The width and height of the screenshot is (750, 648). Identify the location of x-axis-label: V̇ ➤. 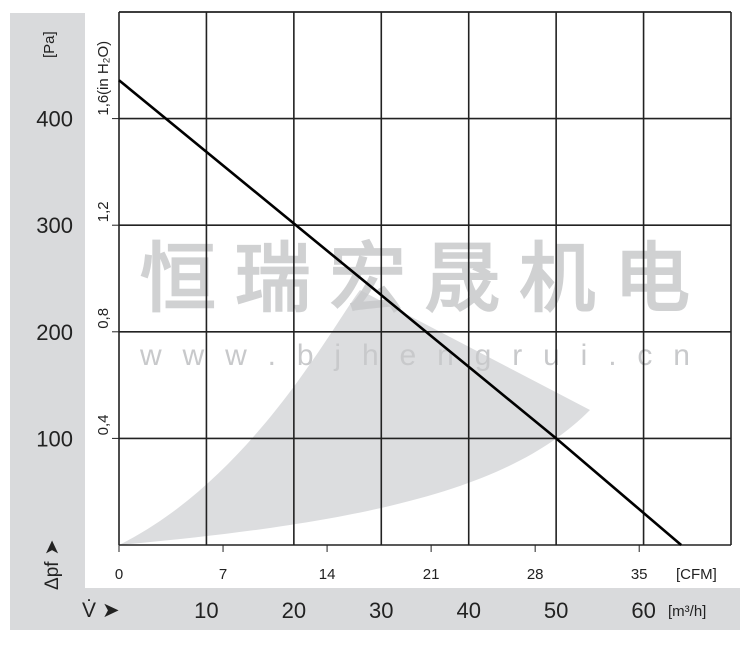
(101, 610).